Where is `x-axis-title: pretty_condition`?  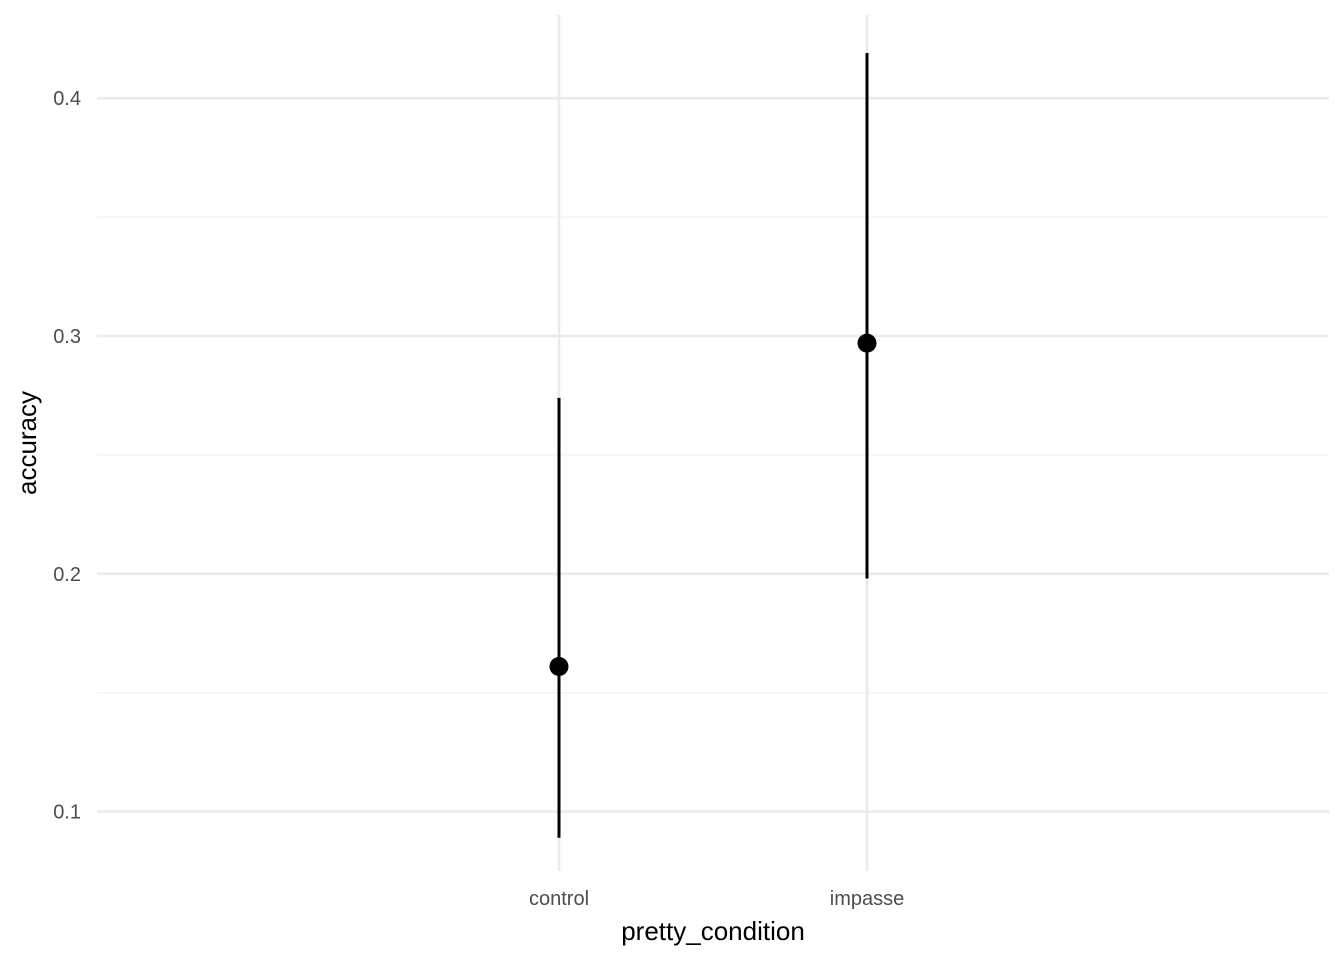 x-axis-title: pretty_condition is located at coordinates (713, 931).